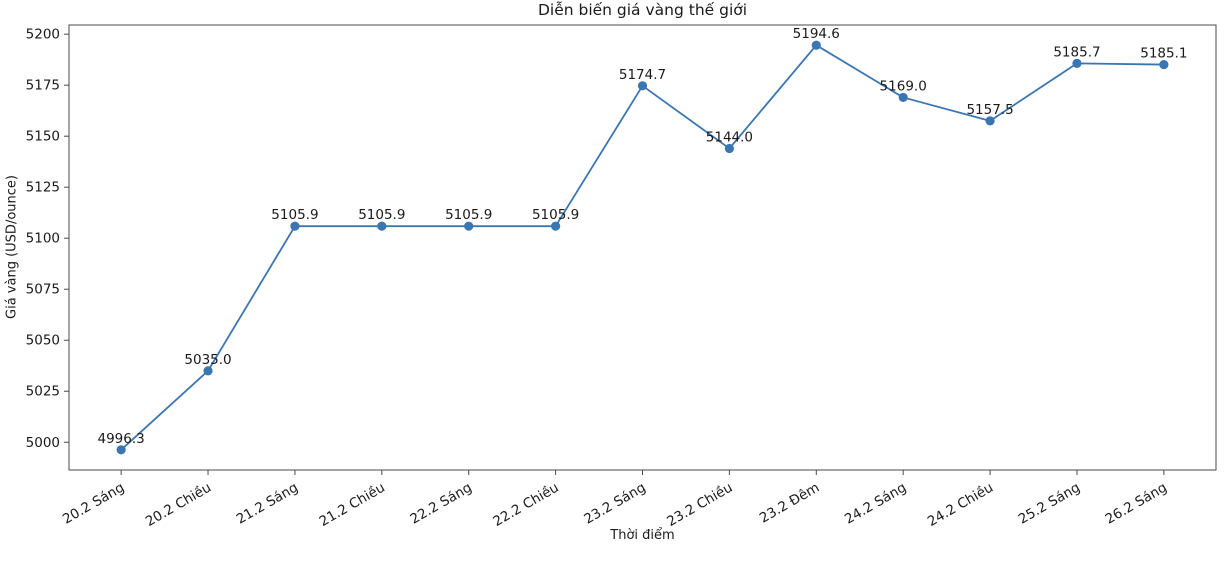 This screenshot has width=1226, height=578. Describe the element at coordinates (93, 504) in the screenshot. I see `x-axis-tick-label: 20.2 Sáng` at that location.